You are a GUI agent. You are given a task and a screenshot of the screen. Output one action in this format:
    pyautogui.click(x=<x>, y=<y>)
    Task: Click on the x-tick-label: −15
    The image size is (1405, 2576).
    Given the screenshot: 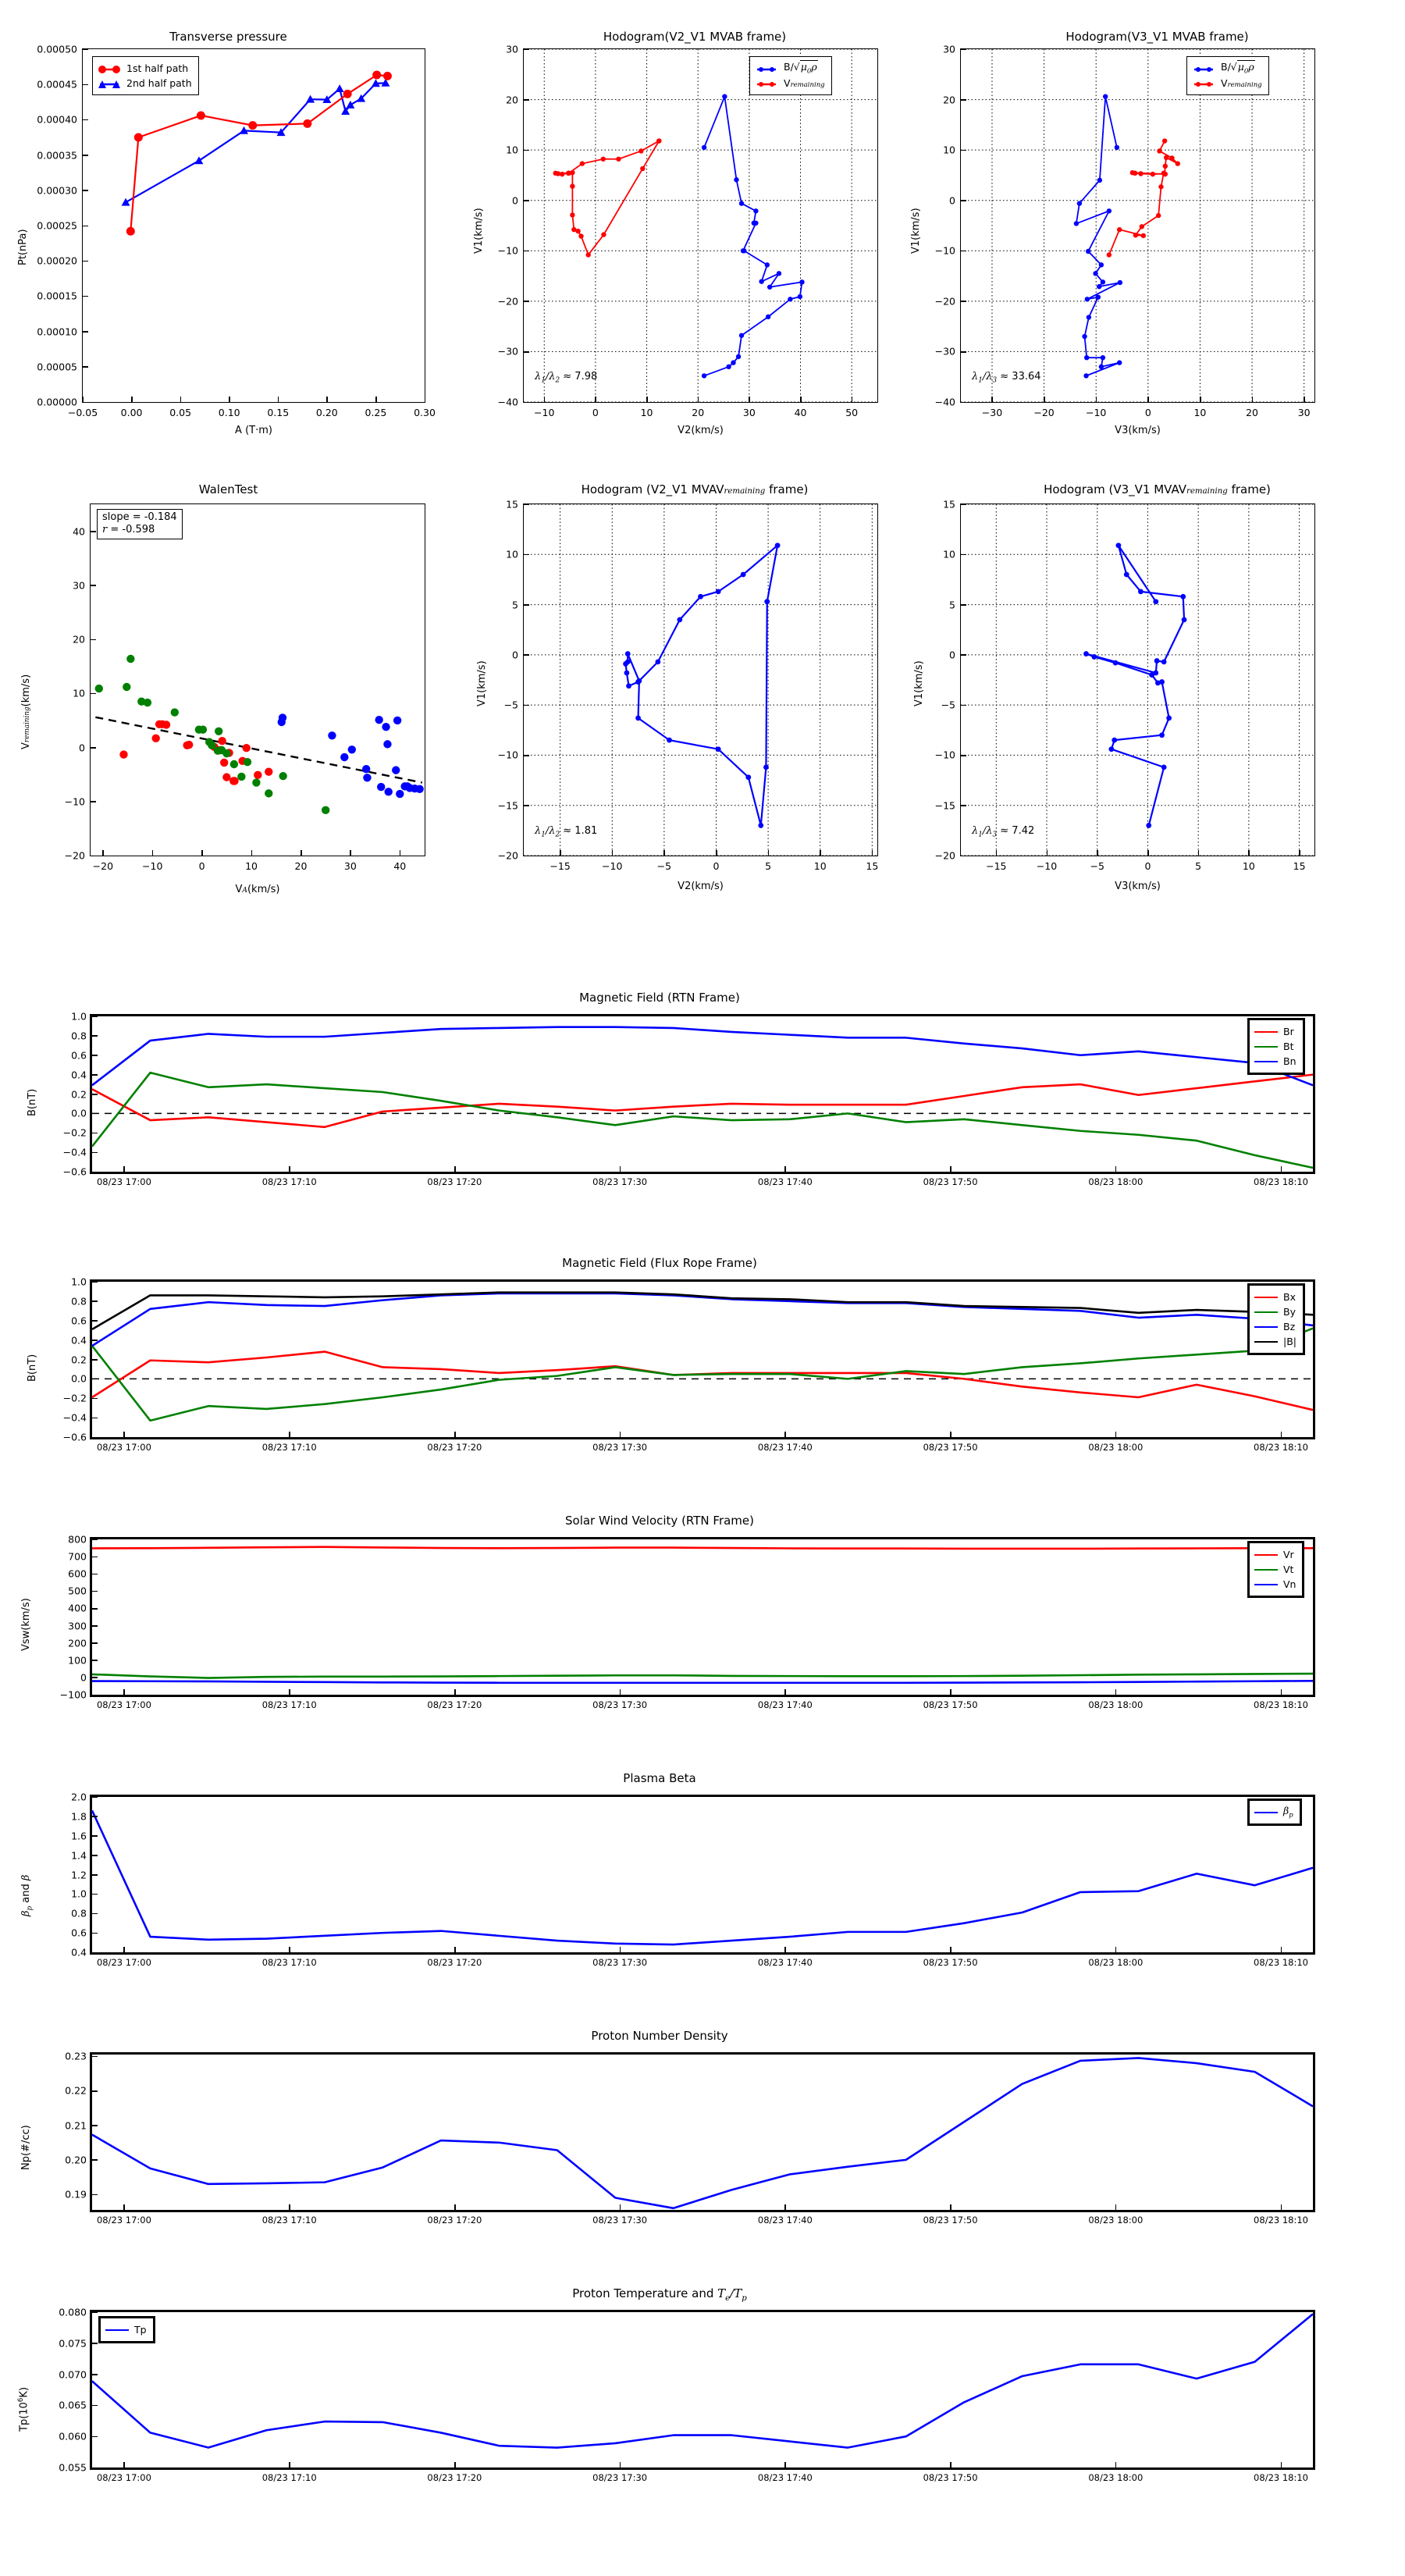 What is the action you would take?
    pyautogui.click(x=997, y=866)
    